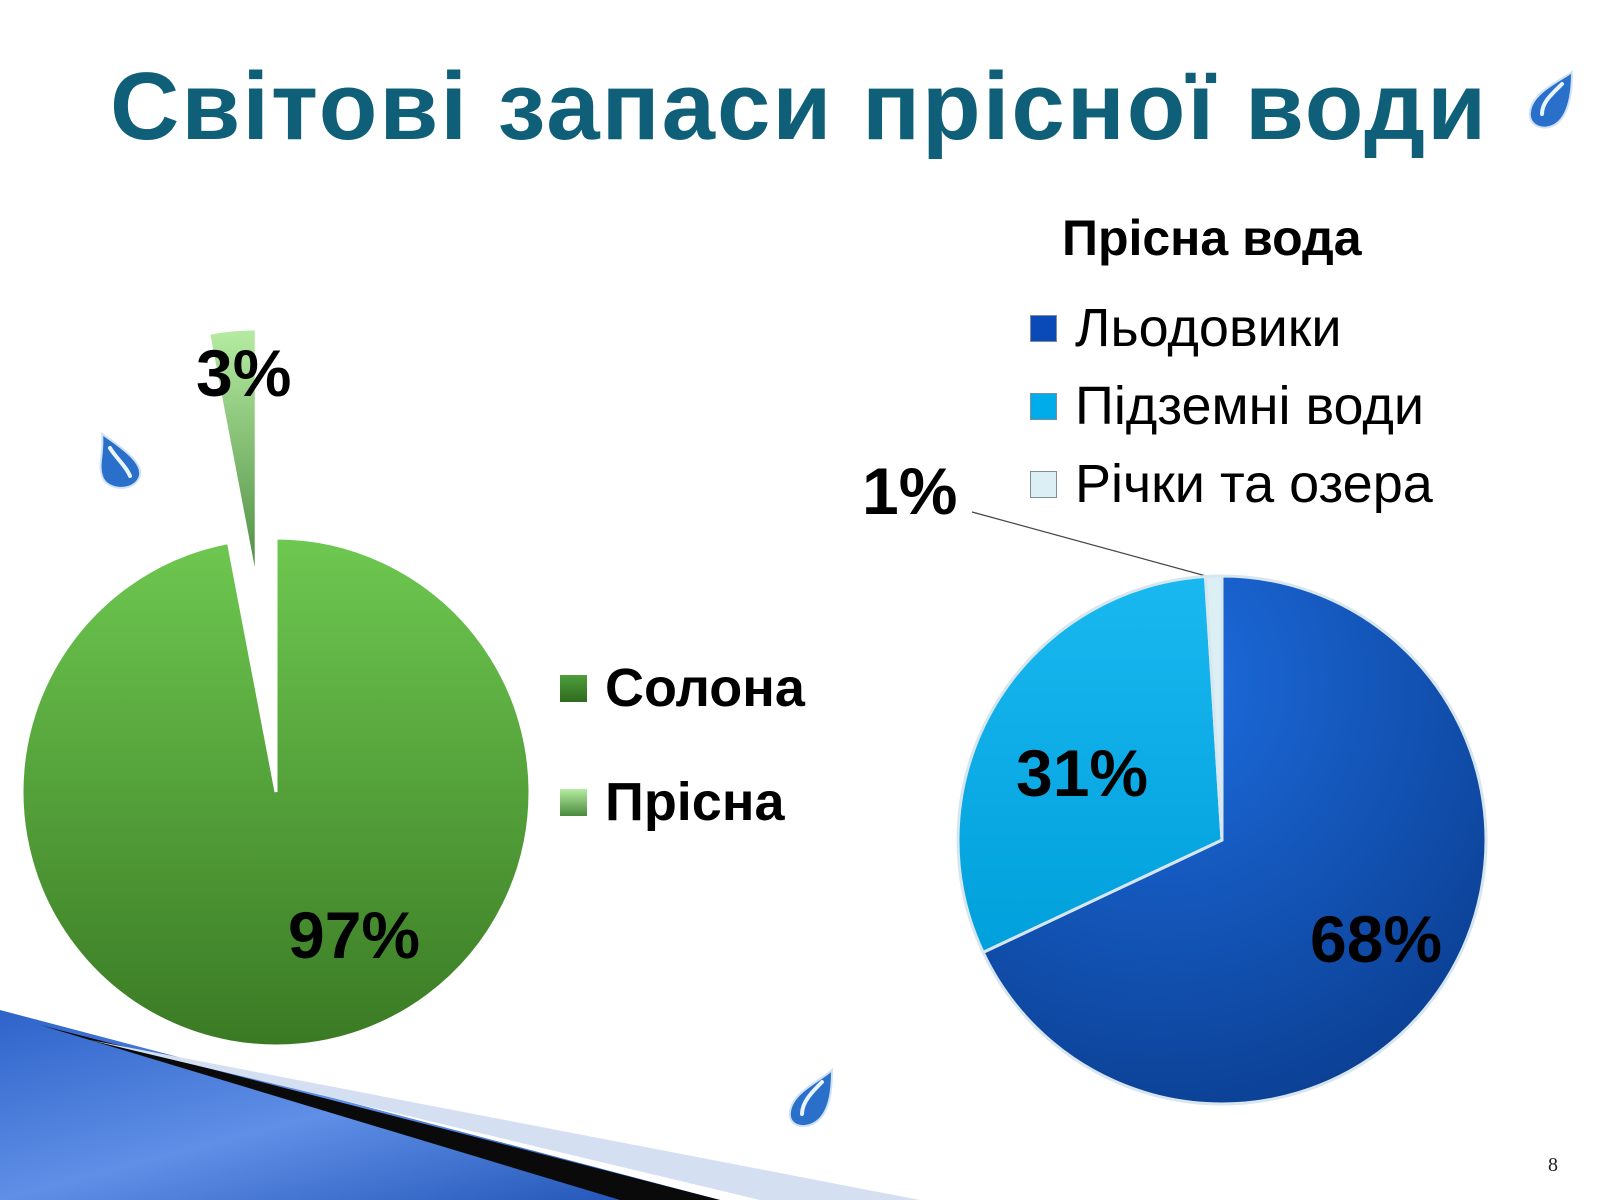 The width and height of the screenshot is (1600, 1200). I want to click on legend-item-glaciers: Льодовики, so click(1186, 328).